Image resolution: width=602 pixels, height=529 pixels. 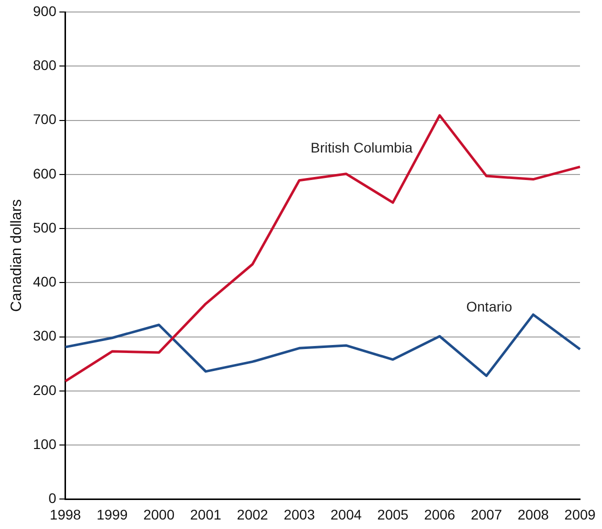 I want to click on y-tick-label: 800, so click(x=45, y=64).